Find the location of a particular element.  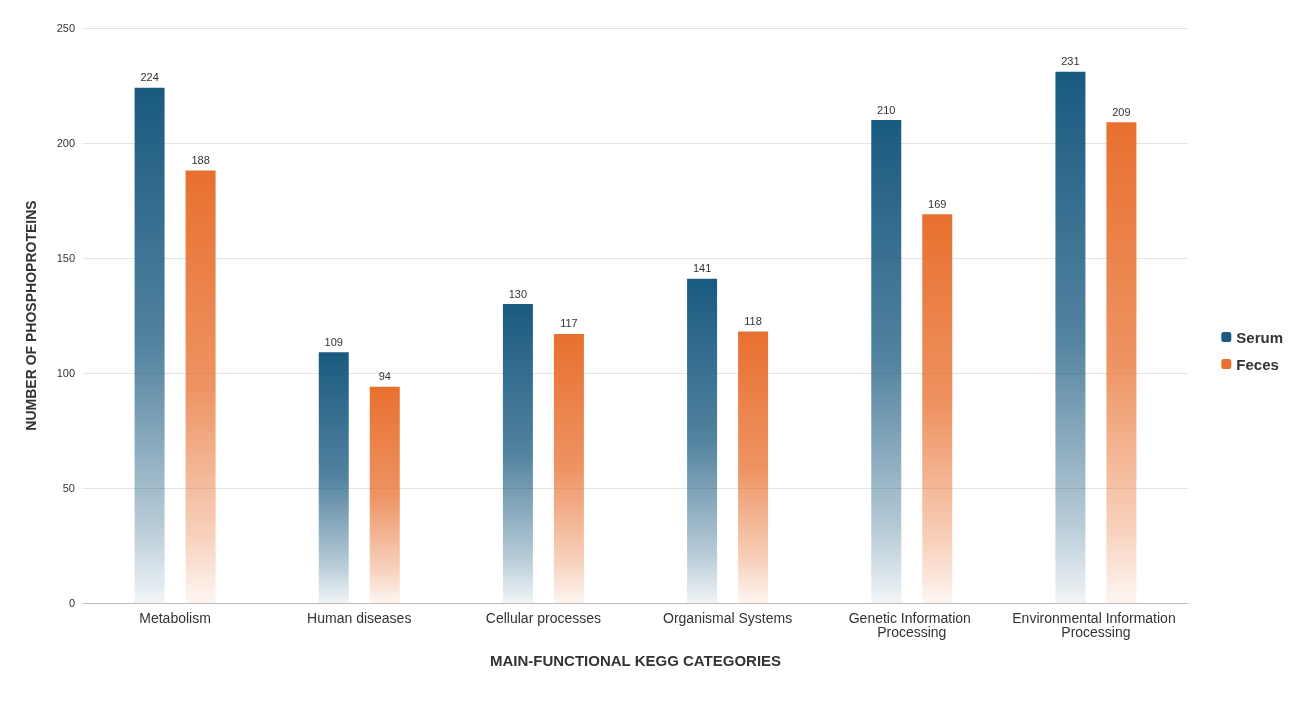

data-label: 169 is located at coordinates (937, 203).